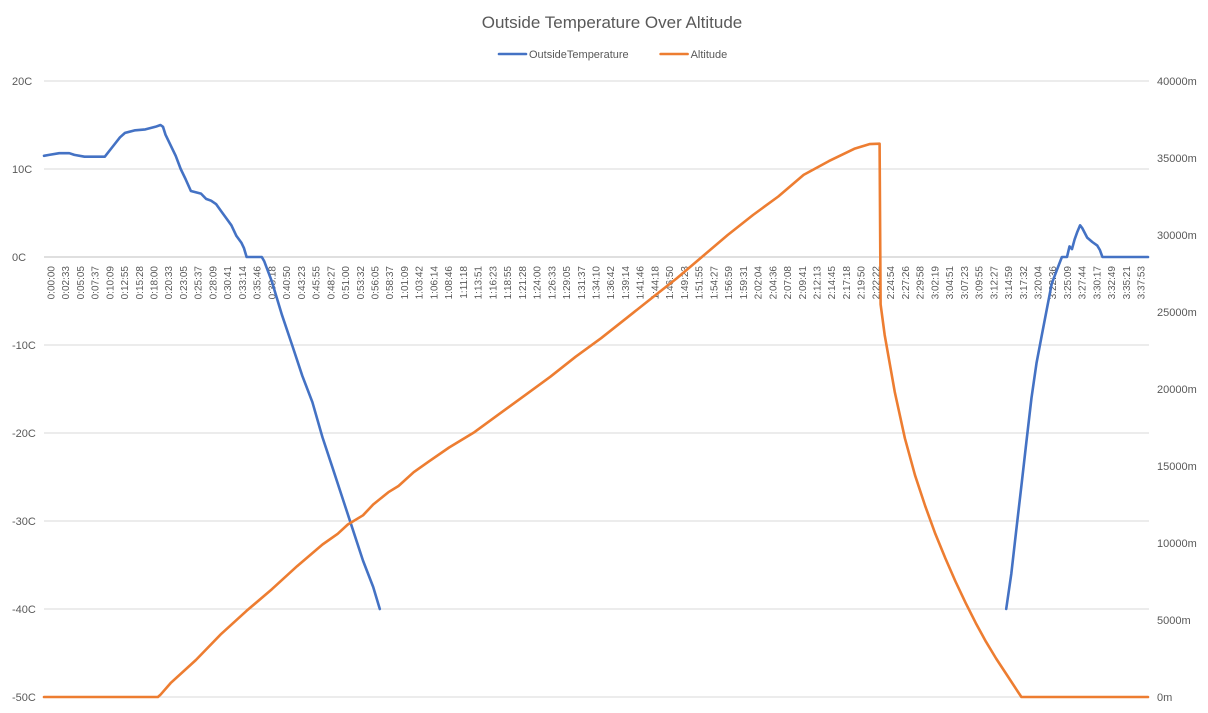 The width and height of the screenshot is (1208, 713). Describe the element at coordinates (24, 698) in the screenshot. I see `y-left-tick-label: -50C` at that location.